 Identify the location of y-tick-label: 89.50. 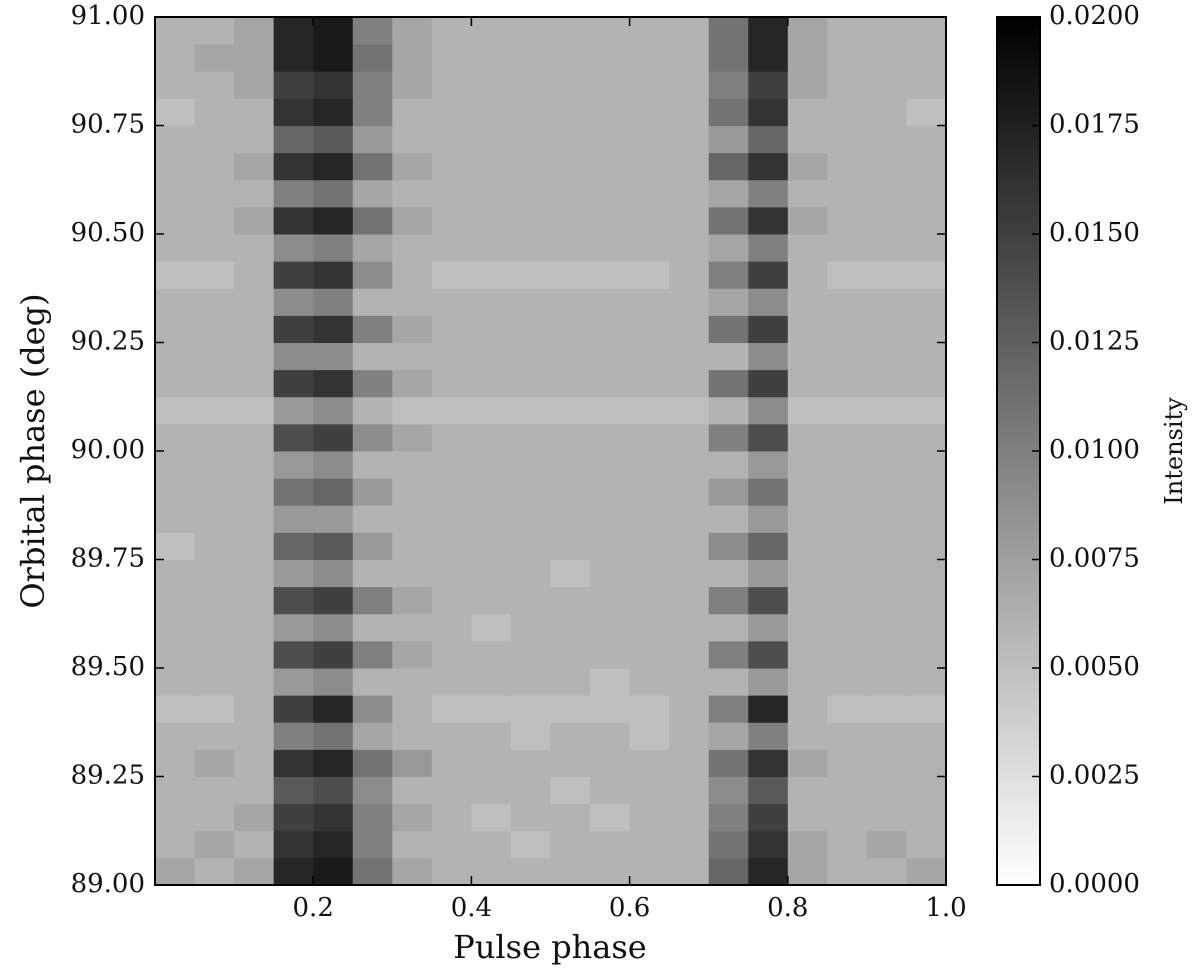
(108, 667).